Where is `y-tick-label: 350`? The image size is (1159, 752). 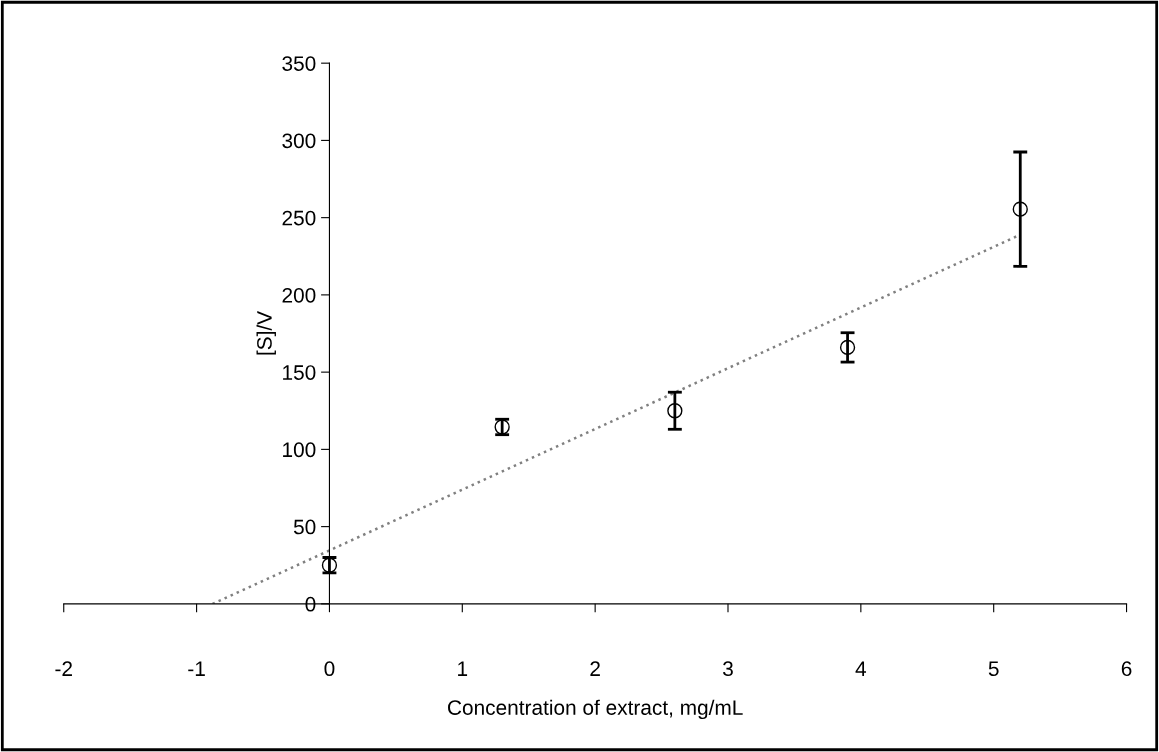 y-tick-label: 350 is located at coordinates (299, 63).